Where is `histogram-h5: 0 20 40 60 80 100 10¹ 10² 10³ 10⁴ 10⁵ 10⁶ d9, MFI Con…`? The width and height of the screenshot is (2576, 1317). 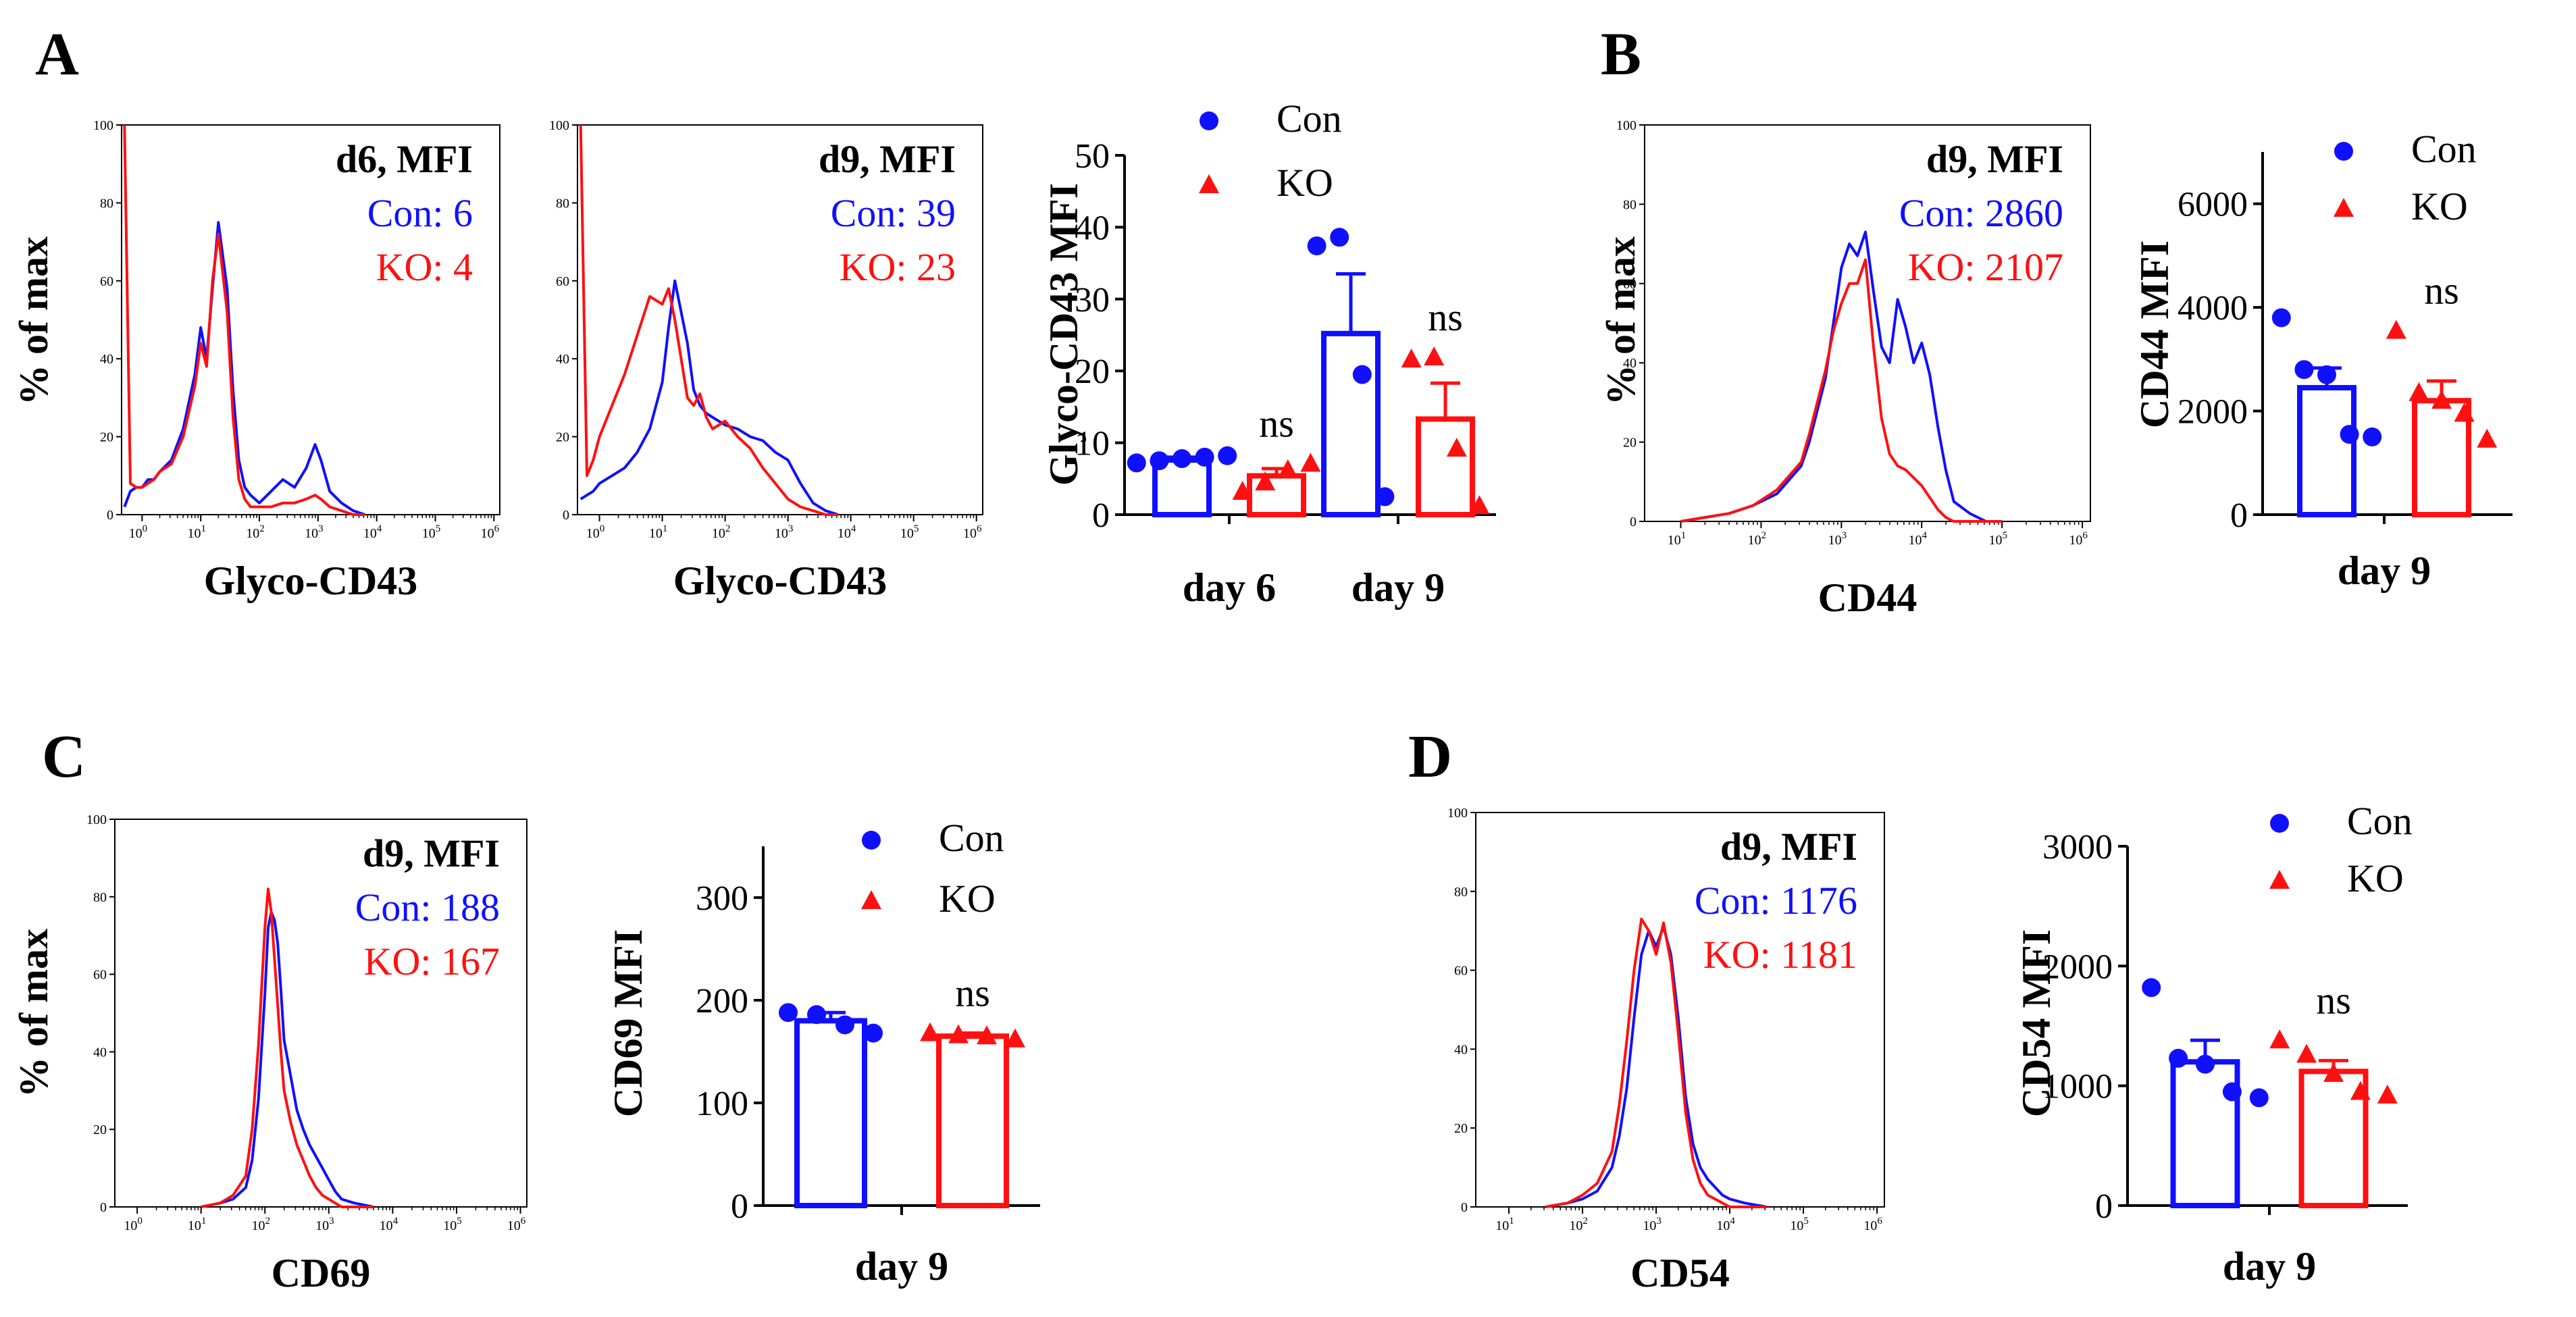 histogram-h5: 0 20 40 60 80 100 10¹ 10² 10³ 10⁴ 10⁵ 10⁶ d9, MFI Con… is located at coordinates (1666, 1050).